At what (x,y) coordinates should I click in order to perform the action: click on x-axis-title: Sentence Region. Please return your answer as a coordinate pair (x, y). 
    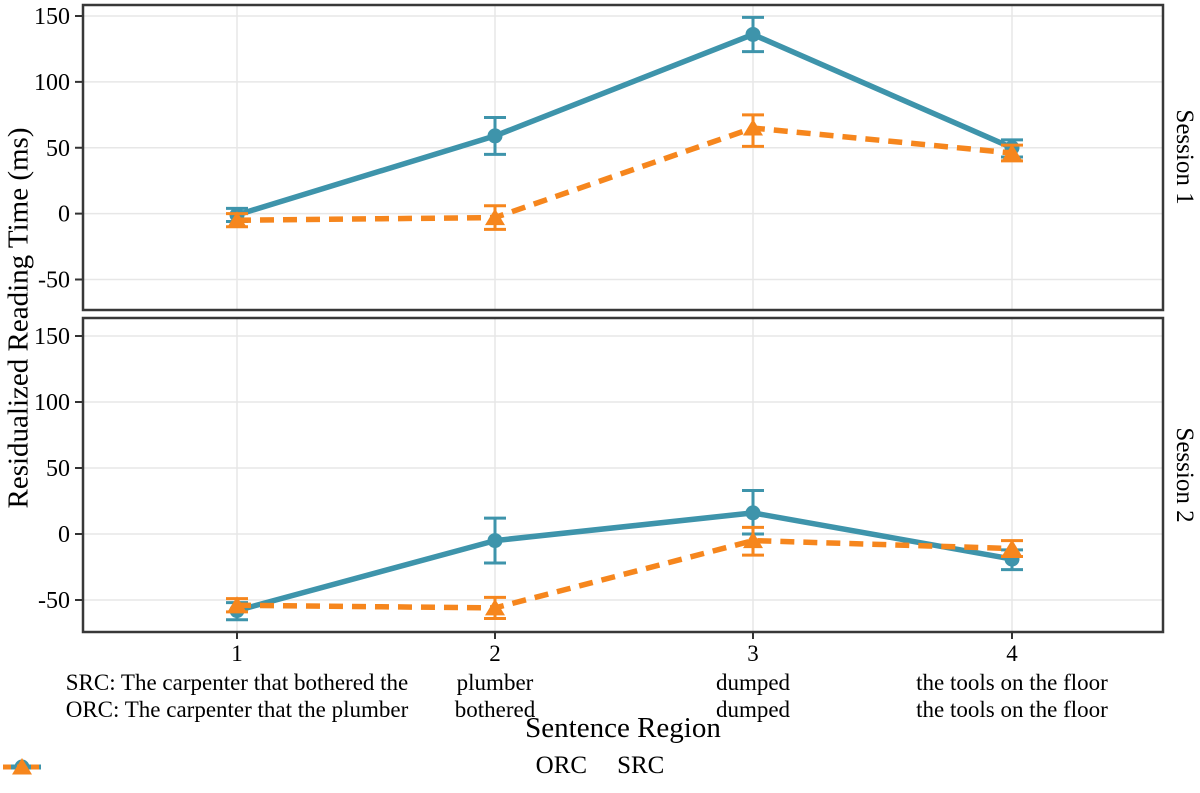
    Looking at the image, I should click on (623, 728).